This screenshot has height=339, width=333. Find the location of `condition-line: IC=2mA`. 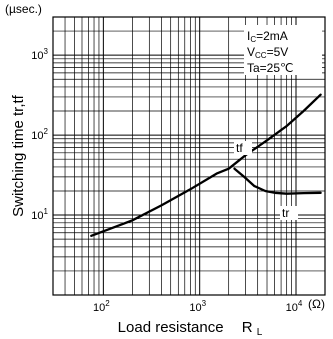

condition-line: IC=2mA is located at coordinates (267, 36).